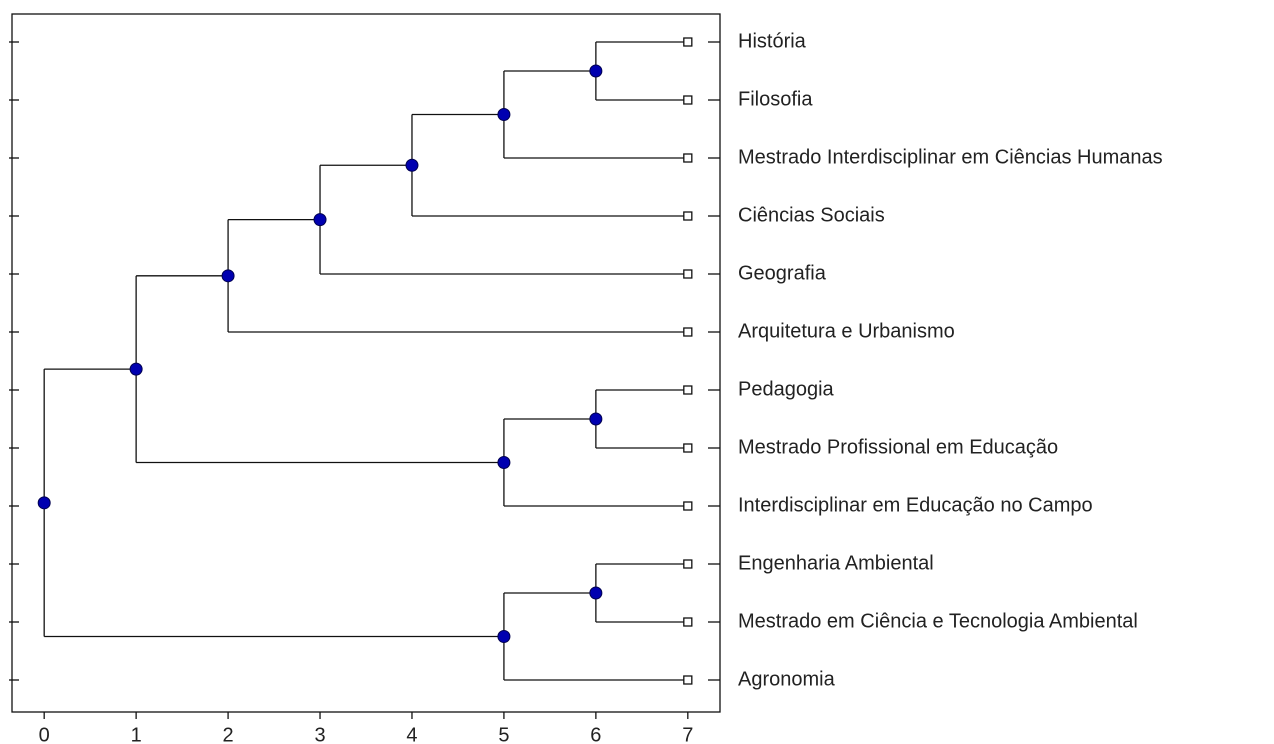 This screenshot has width=1274, height=744. Describe the element at coordinates (503, 734) in the screenshot. I see `x-tick-label: 5` at that location.